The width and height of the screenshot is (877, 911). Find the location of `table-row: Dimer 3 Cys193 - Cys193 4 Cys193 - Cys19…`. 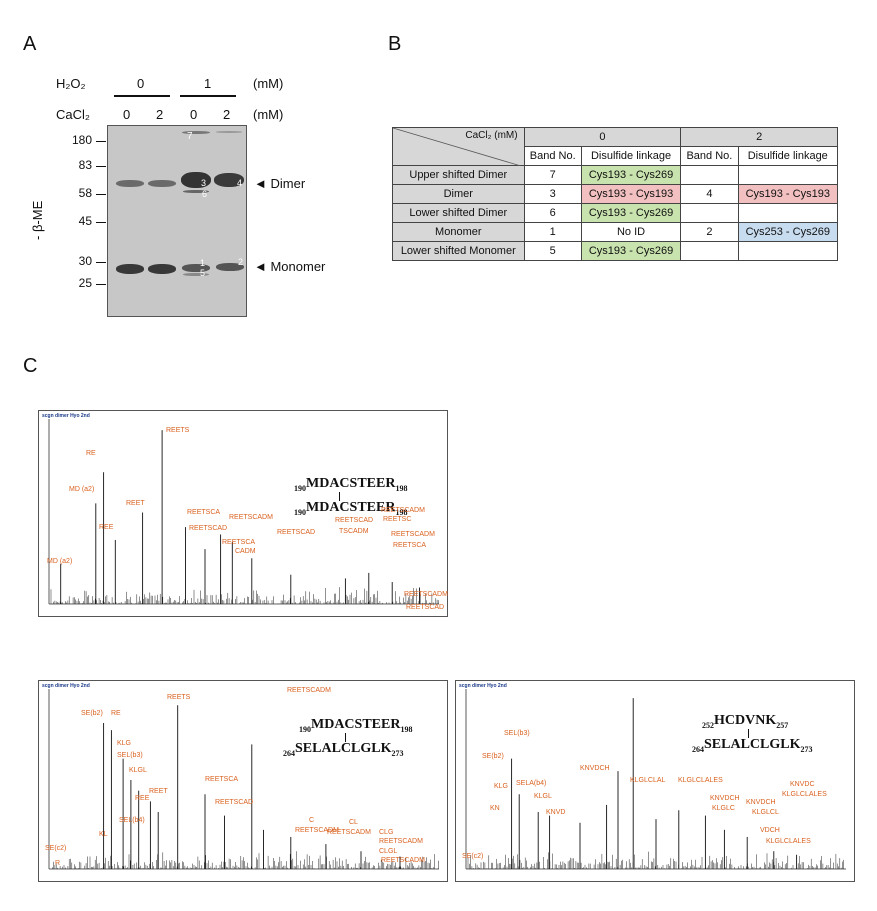

table-row: Dimer 3 Cys193 - Cys193 4 Cys193 - Cys19… is located at coordinates (615, 194).